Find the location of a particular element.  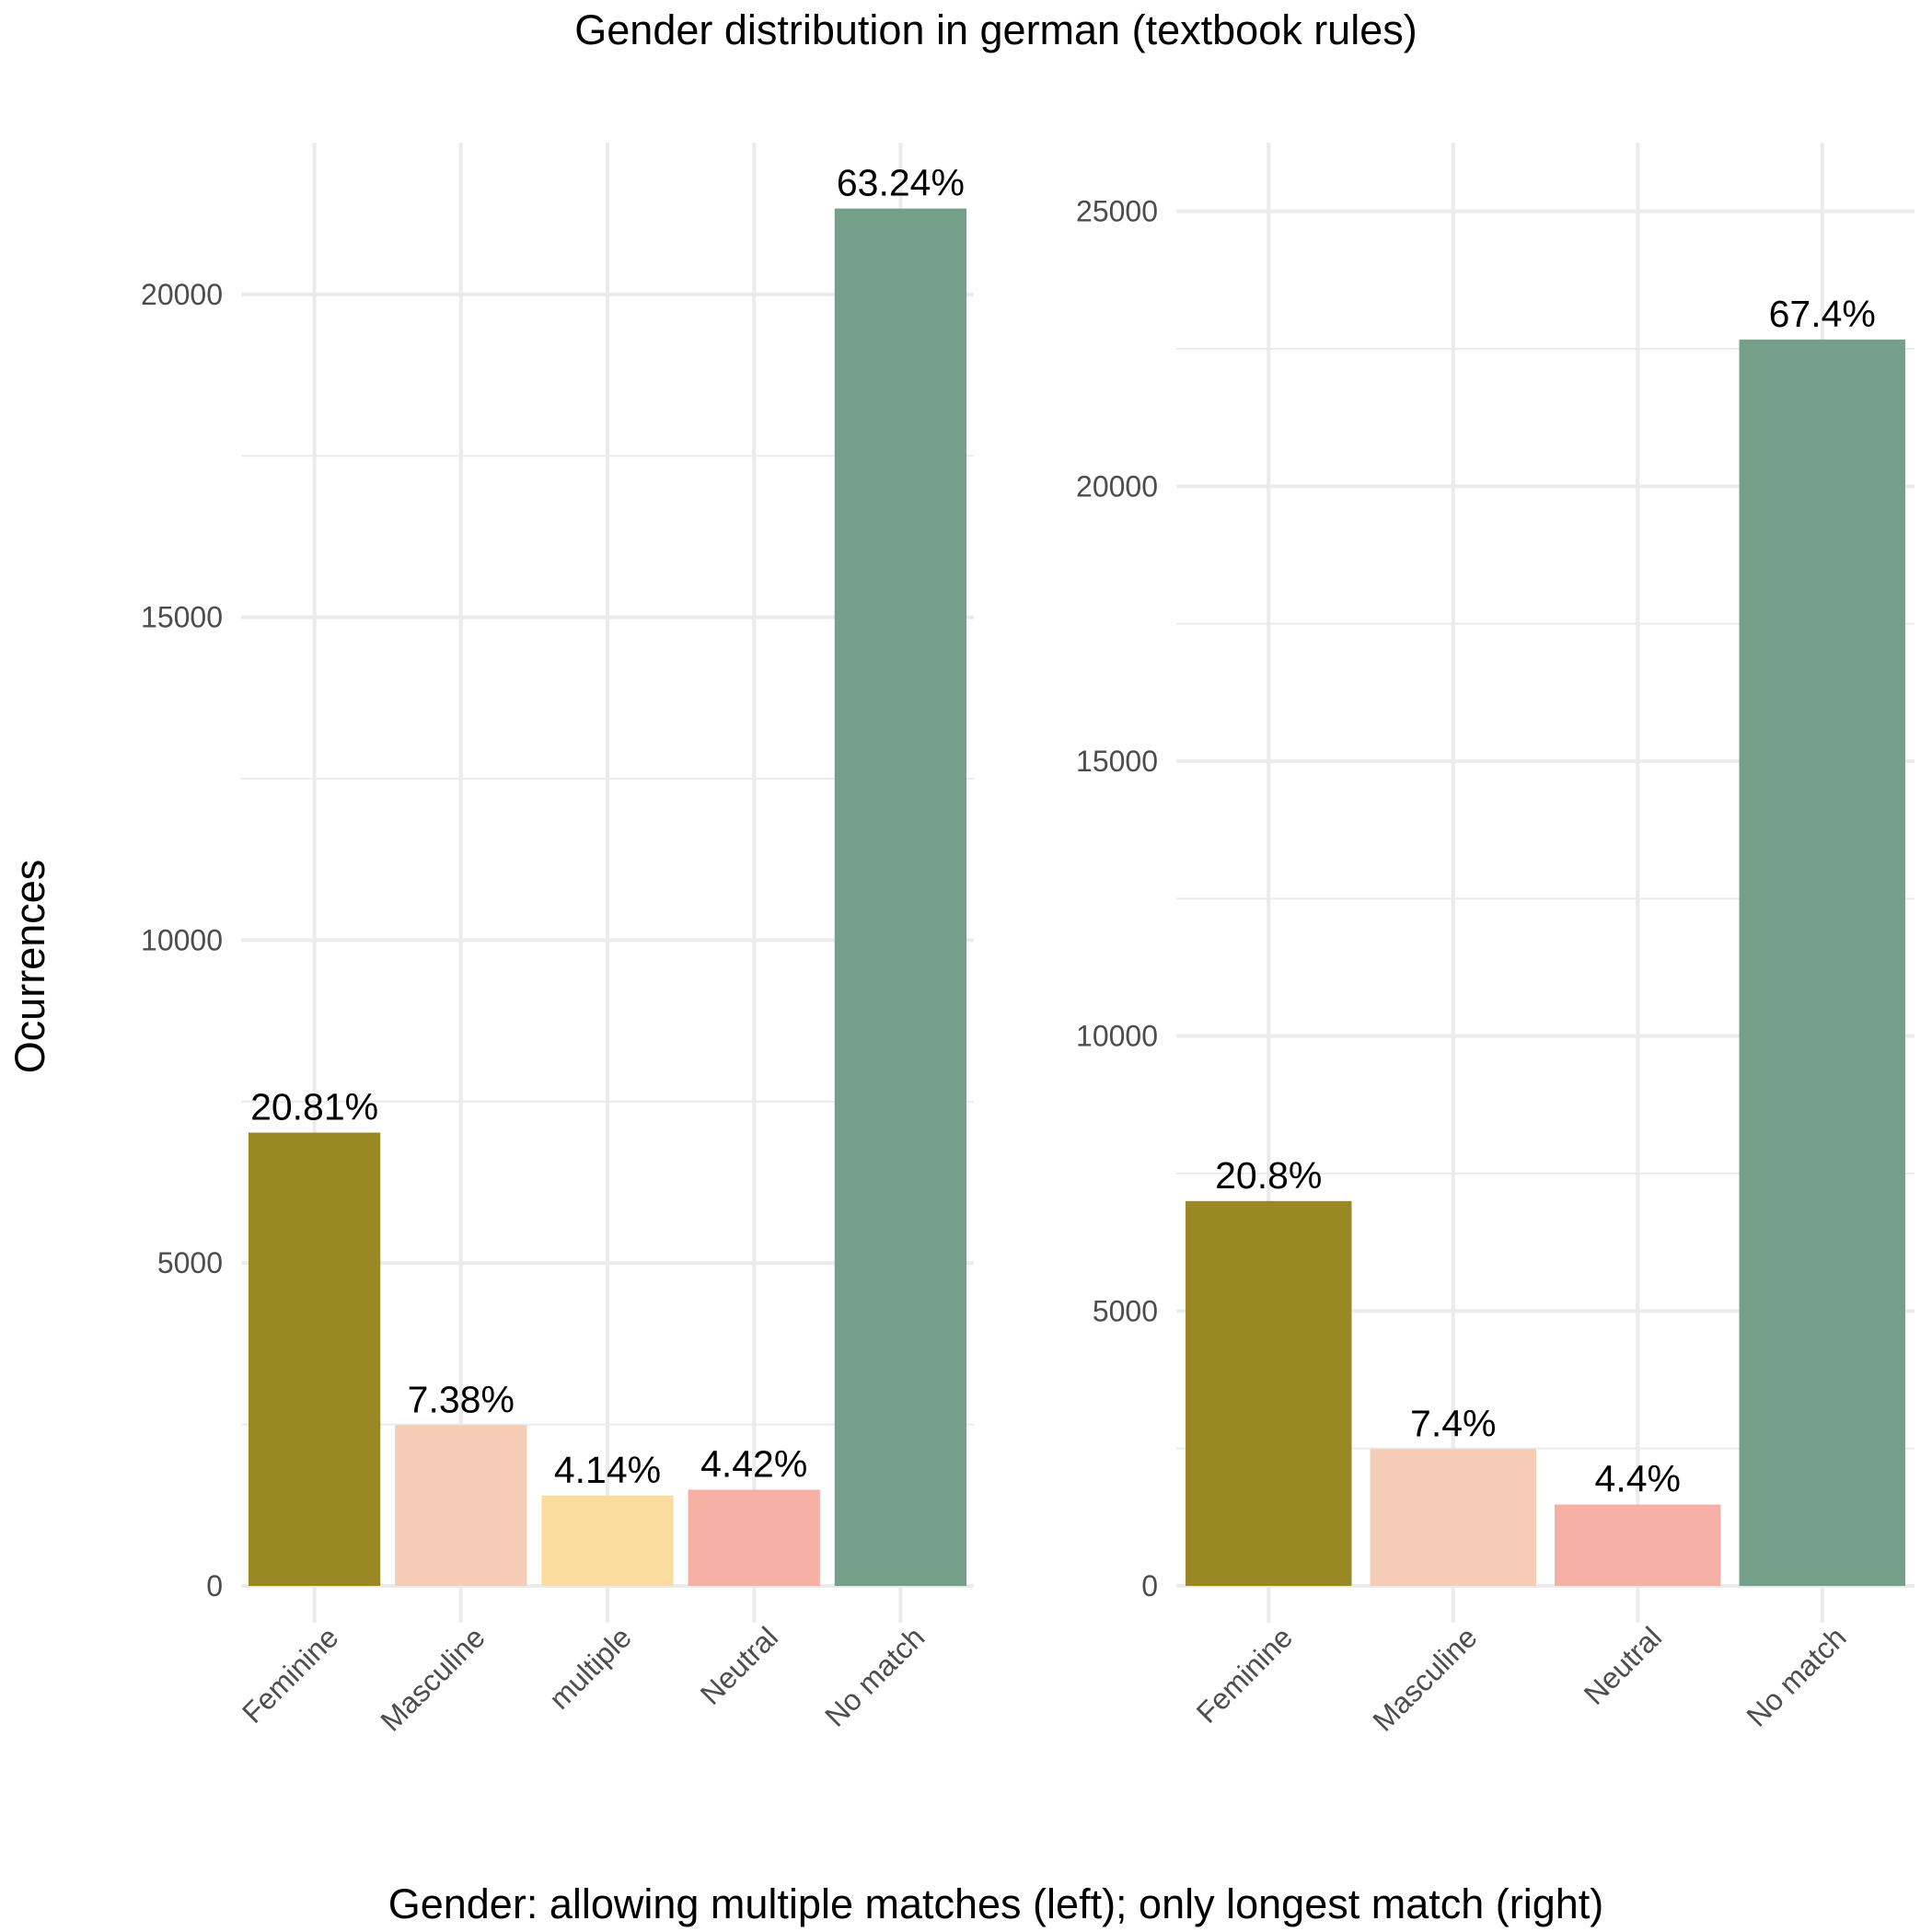

bar-value-label: 4.4% is located at coordinates (1638, 1479).